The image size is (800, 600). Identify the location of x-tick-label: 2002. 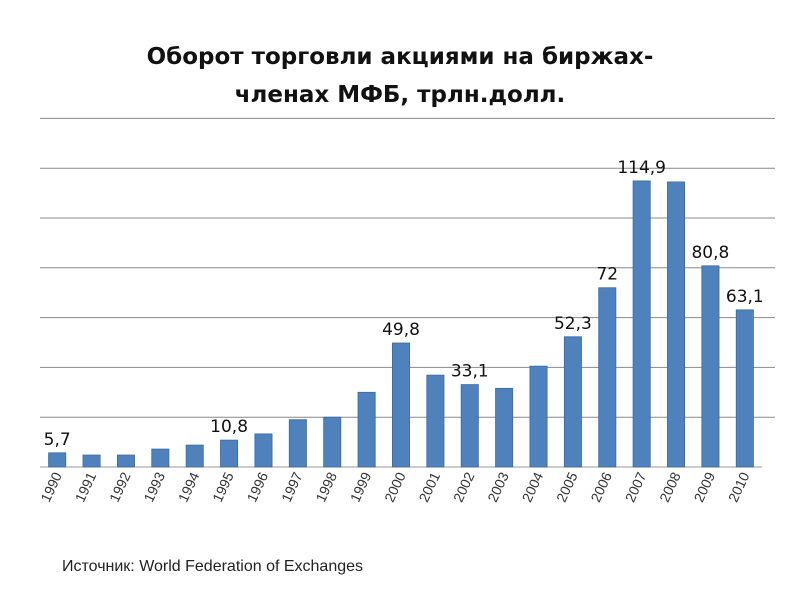
(464, 486).